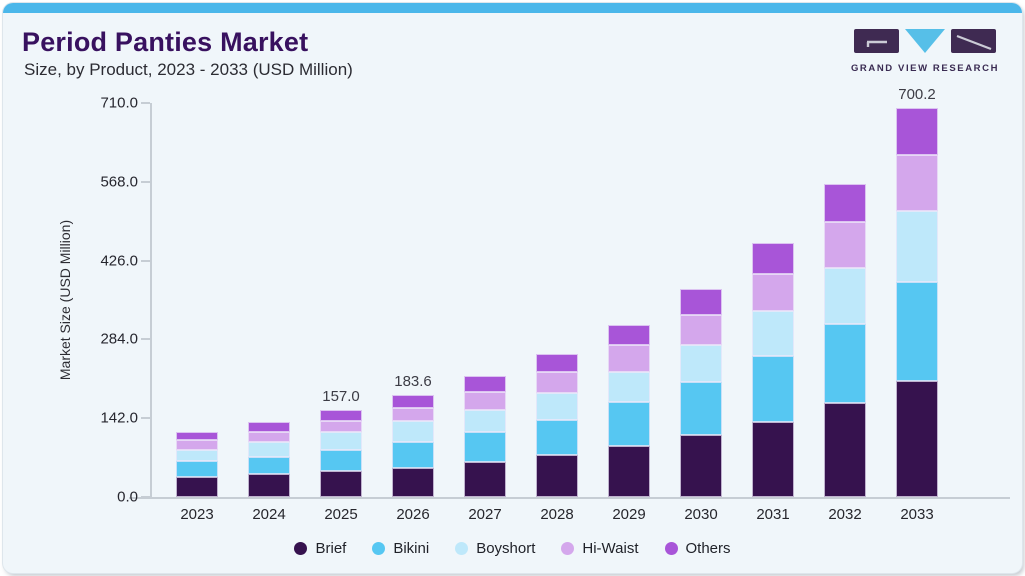 The height and width of the screenshot is (576, 1025). What do you see at coordinates (629, 471) in the screenshot?
I see `bar-segment-brief-2029` at bounding box center [629, 471].